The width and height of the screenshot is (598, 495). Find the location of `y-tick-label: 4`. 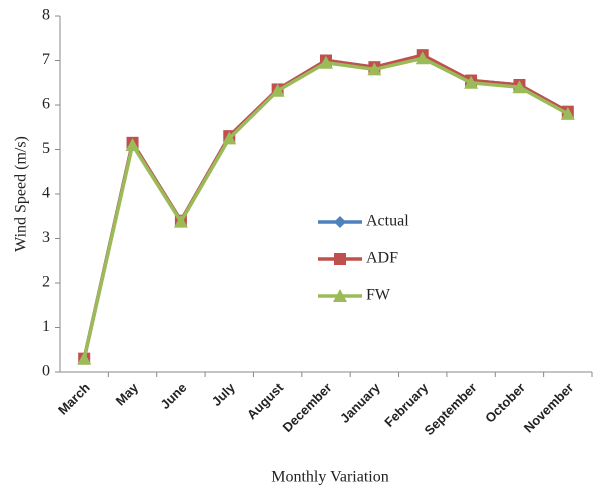

y-tick-label: 4 is located at coordinates (46, 193).